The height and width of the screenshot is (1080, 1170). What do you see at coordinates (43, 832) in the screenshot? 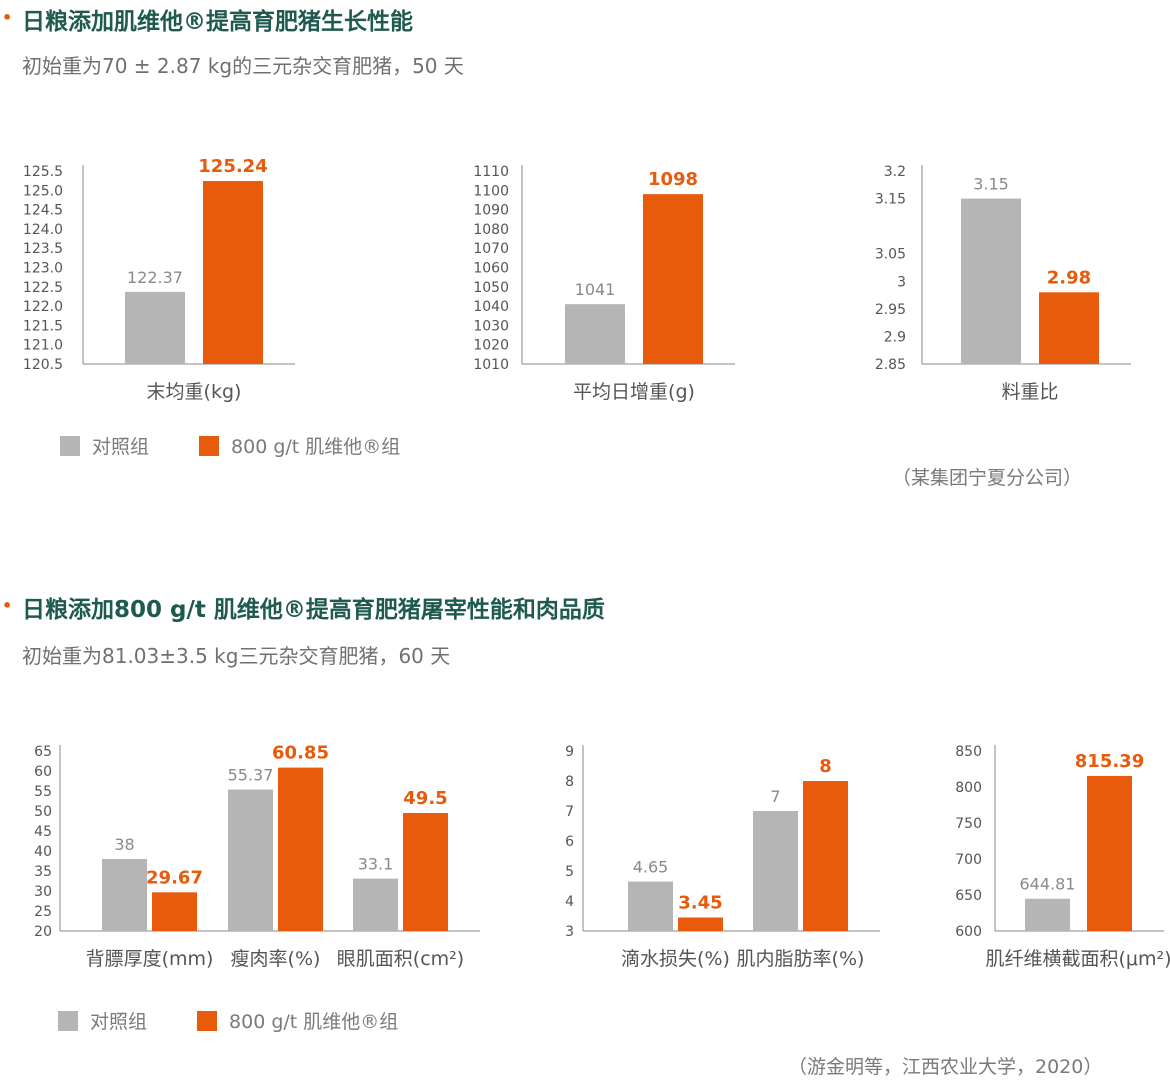
I see `y-tick-label: 45` at bounding box center [43, 832].